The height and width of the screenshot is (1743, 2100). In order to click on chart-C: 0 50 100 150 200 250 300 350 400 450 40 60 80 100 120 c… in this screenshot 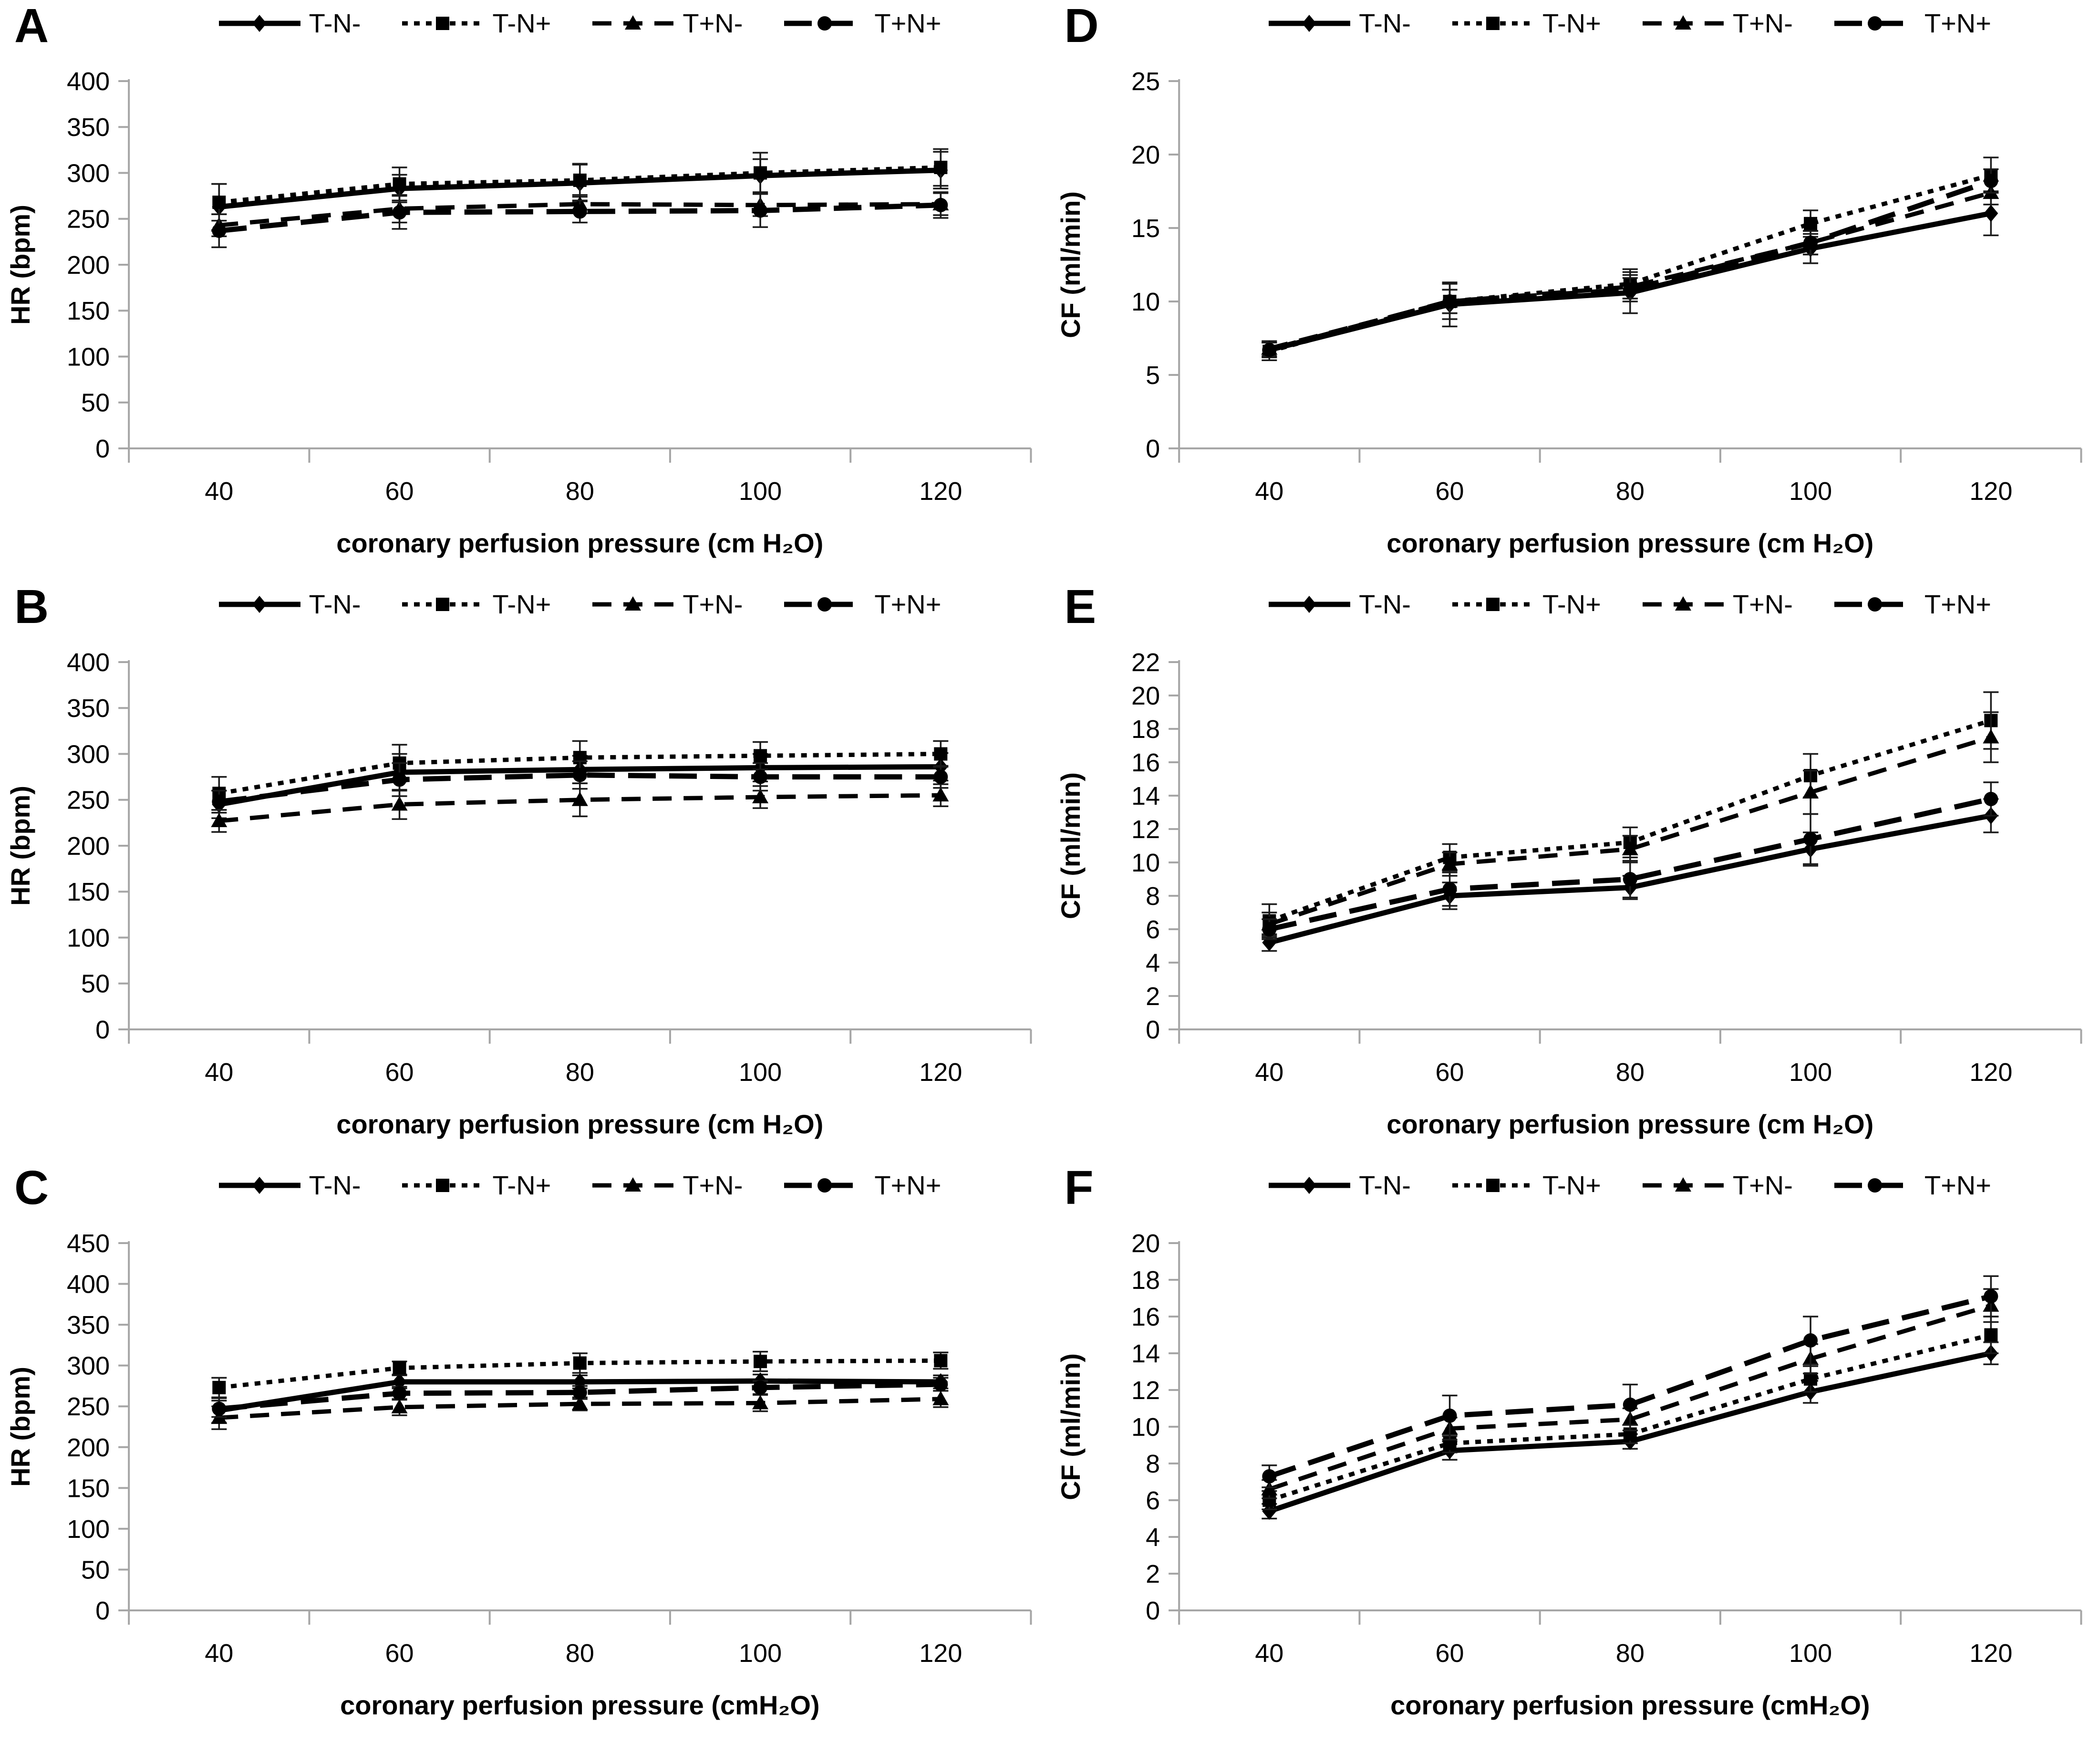, I will do `click(518, 1474)`.